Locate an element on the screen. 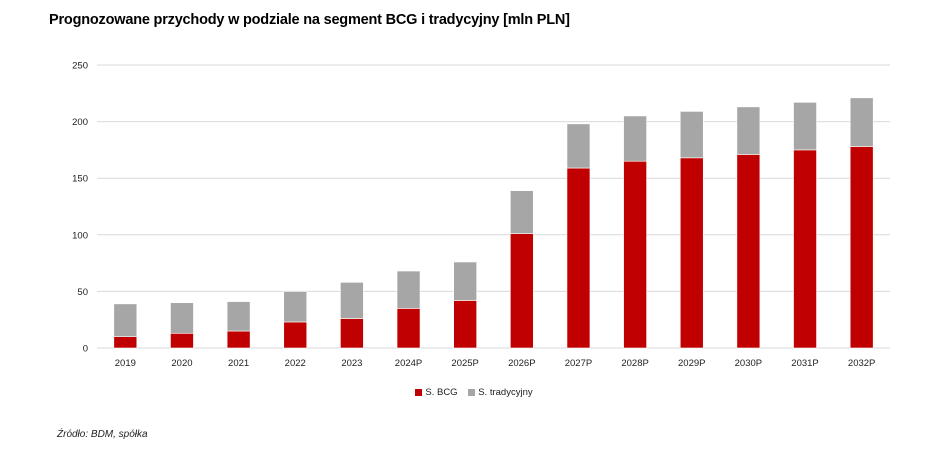 The height and width of the screenshot is (464, 948). bar-tradycyjny-2025P is located at coordinates (465, 281).